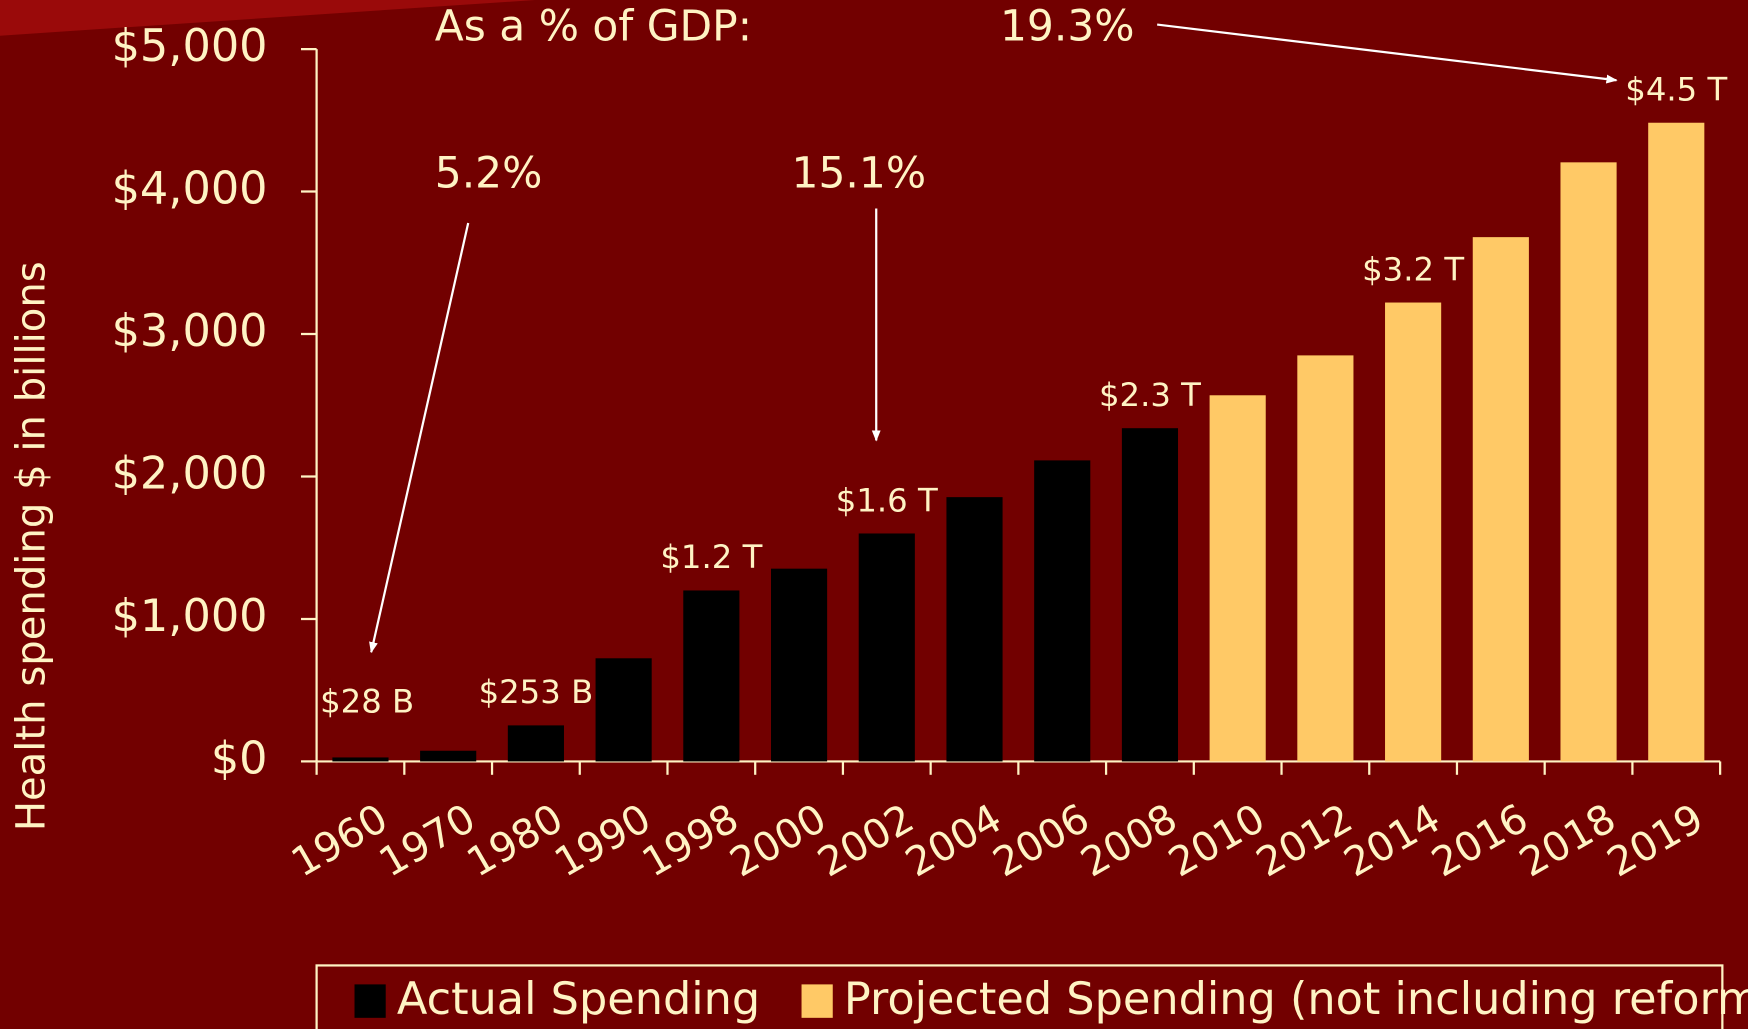  Describe the element at coordinates (367, 701) in the screenshot. I see `value-label: $28 B` at that location.